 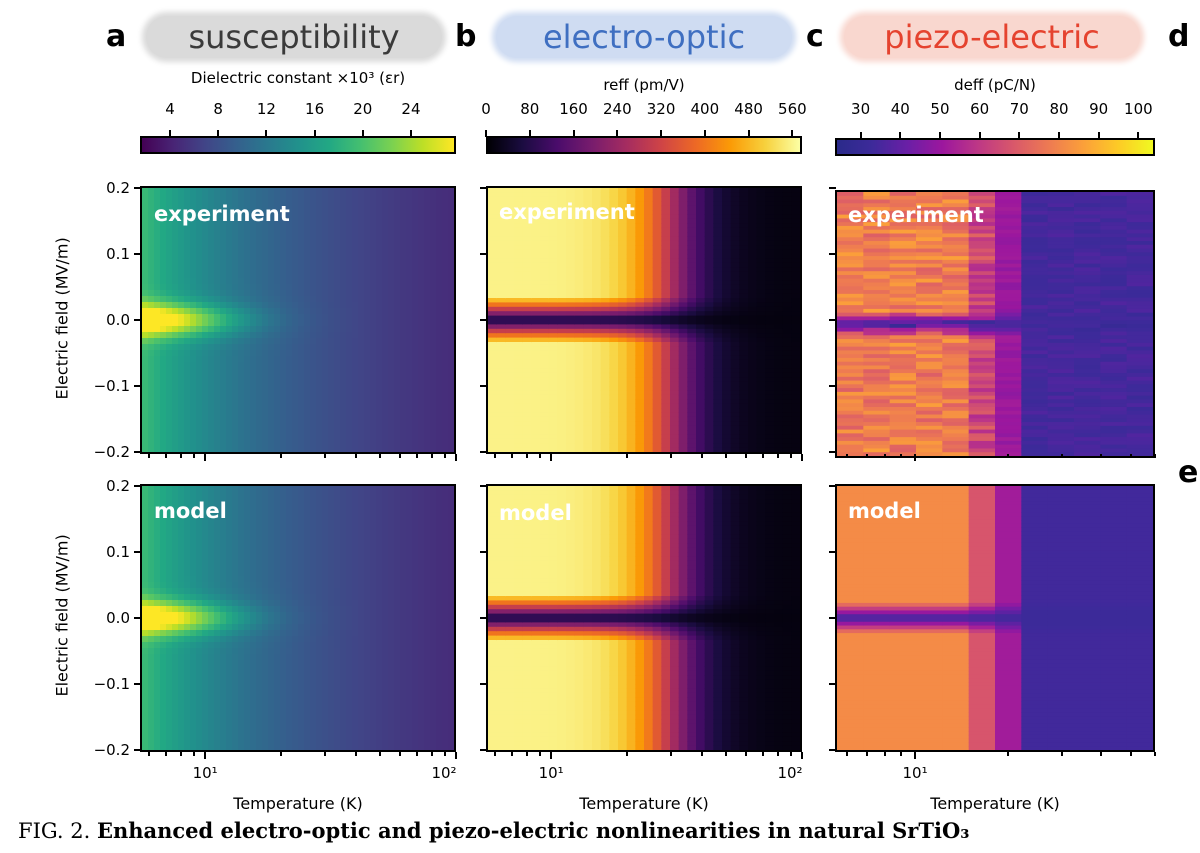 I want to click on label-model-b: model, so click(x=535, y=513).